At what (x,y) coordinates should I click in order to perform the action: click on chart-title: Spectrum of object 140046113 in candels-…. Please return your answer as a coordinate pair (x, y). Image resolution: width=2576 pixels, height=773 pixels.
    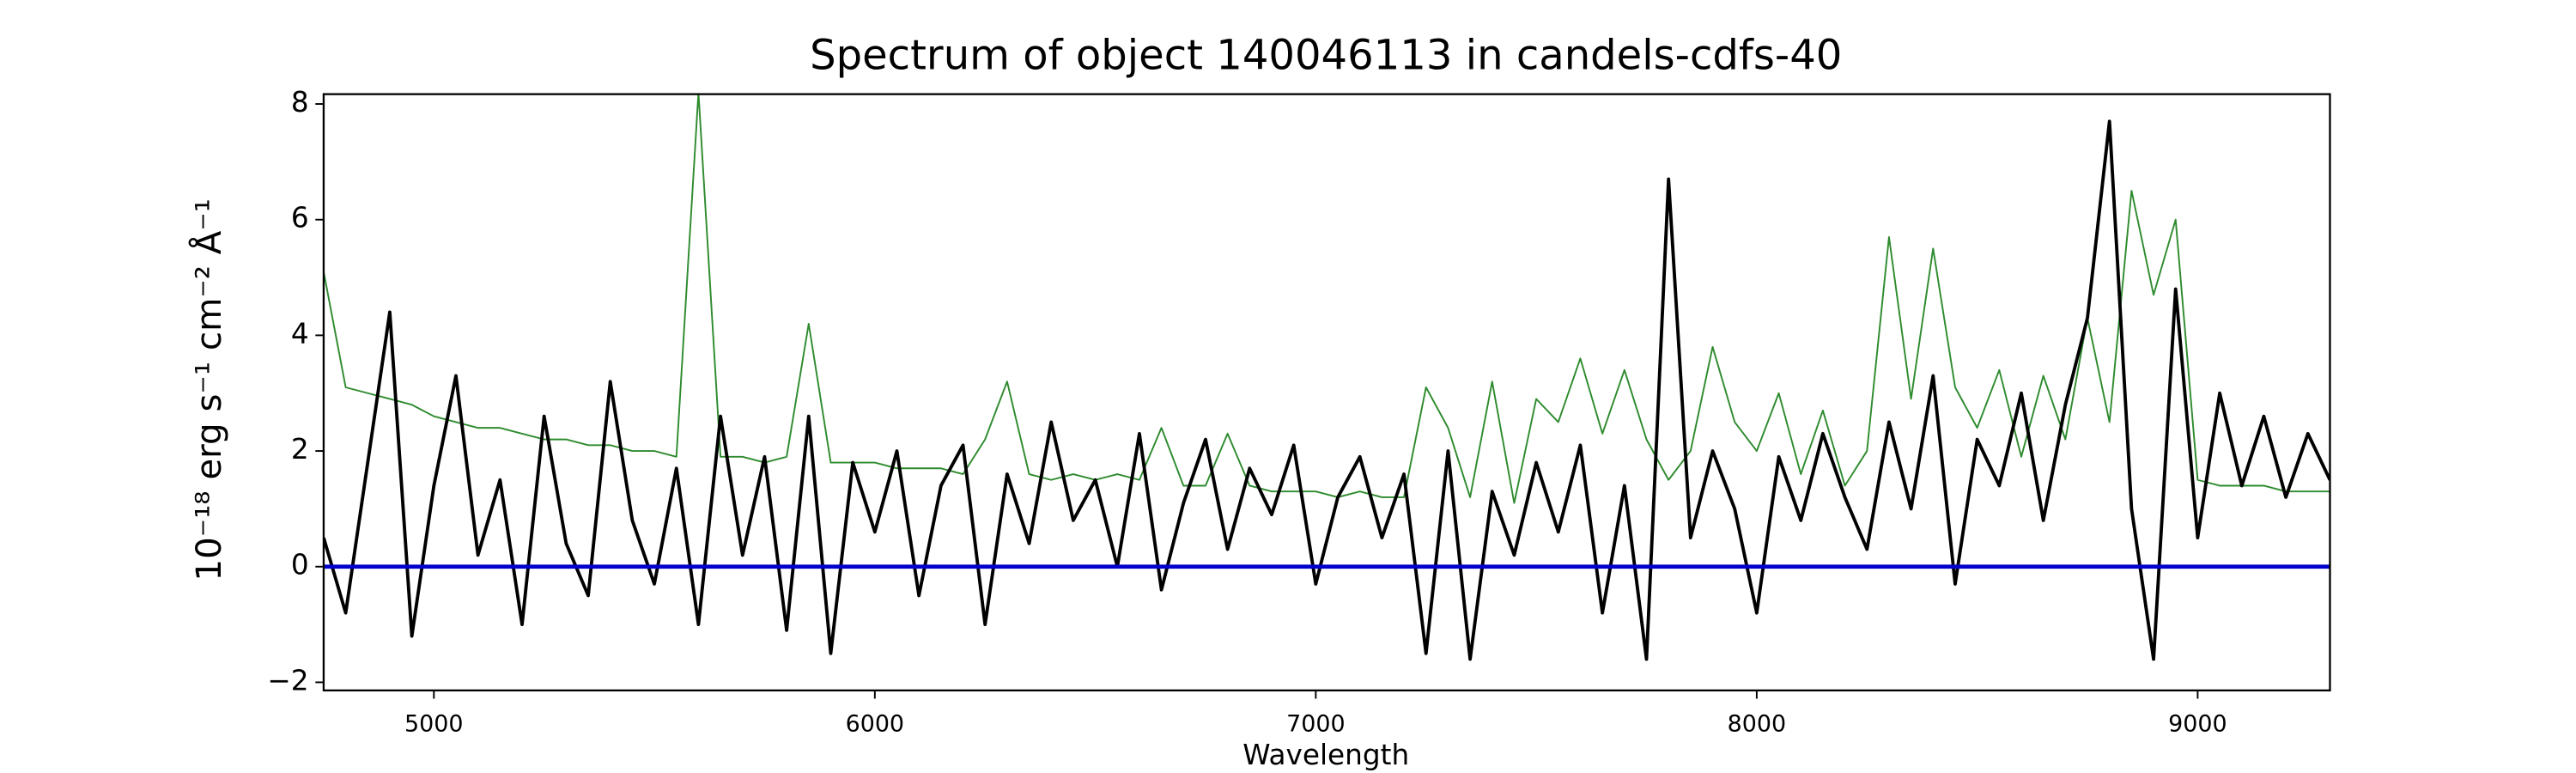
    Looking at the image, I should click on (1326, 55).